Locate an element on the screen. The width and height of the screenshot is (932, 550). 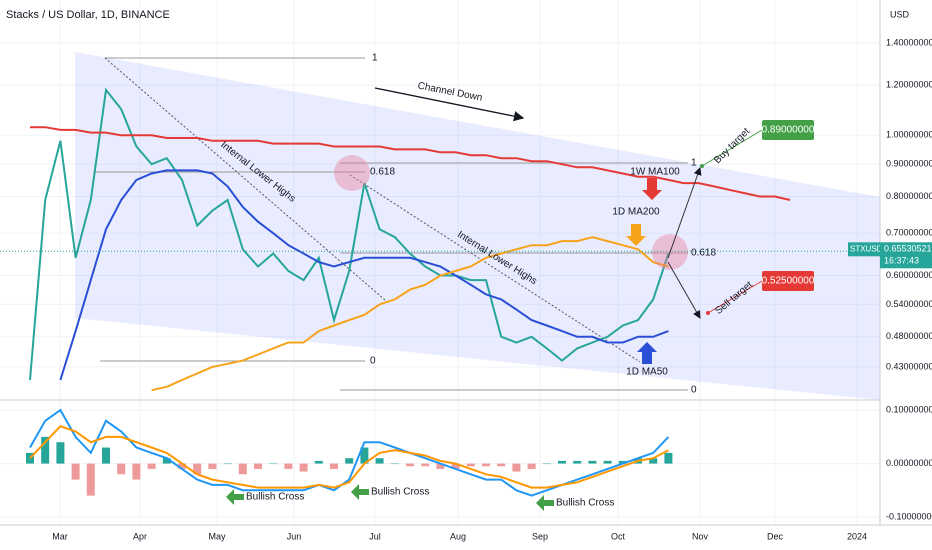
chart-title: Stacks / US Dollar, 1D, BINANCE is located at coordinates (88, 15).